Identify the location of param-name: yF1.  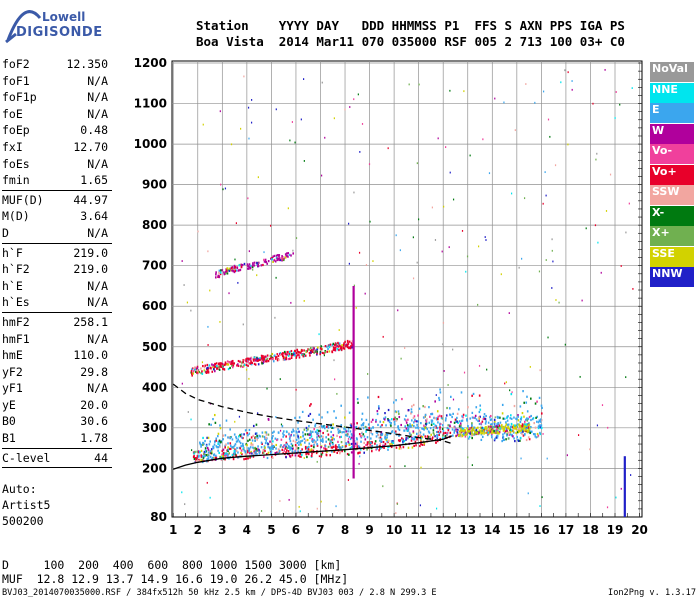
(12, 388).